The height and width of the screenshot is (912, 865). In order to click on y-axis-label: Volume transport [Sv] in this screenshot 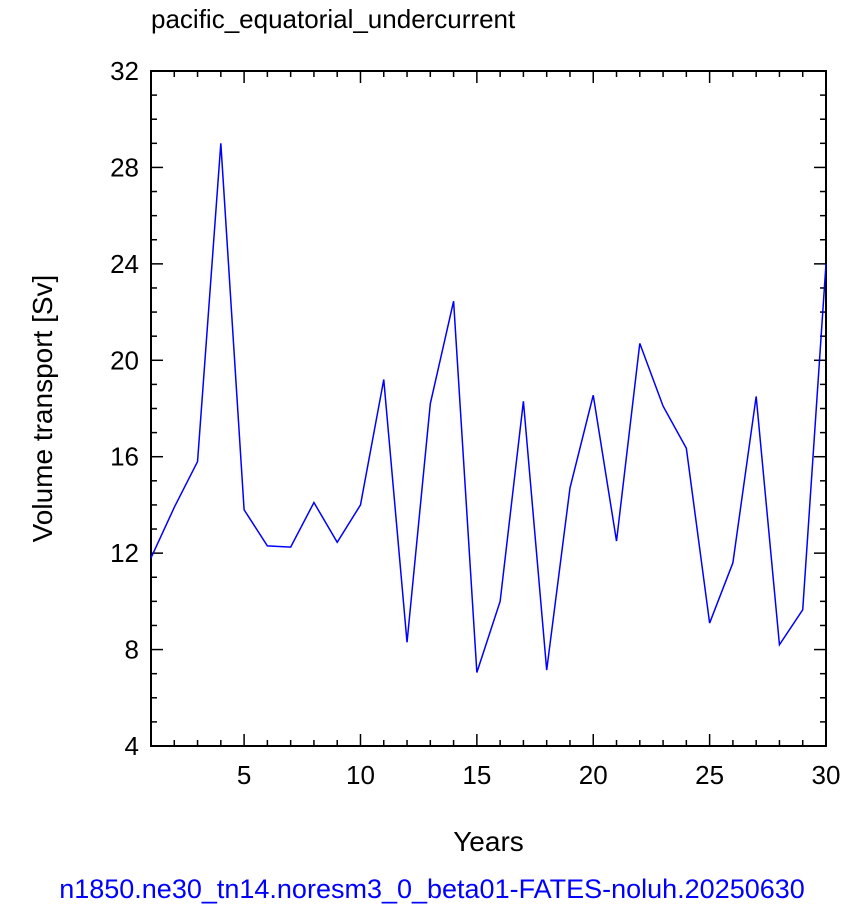, I will do `click(42, 409)`.